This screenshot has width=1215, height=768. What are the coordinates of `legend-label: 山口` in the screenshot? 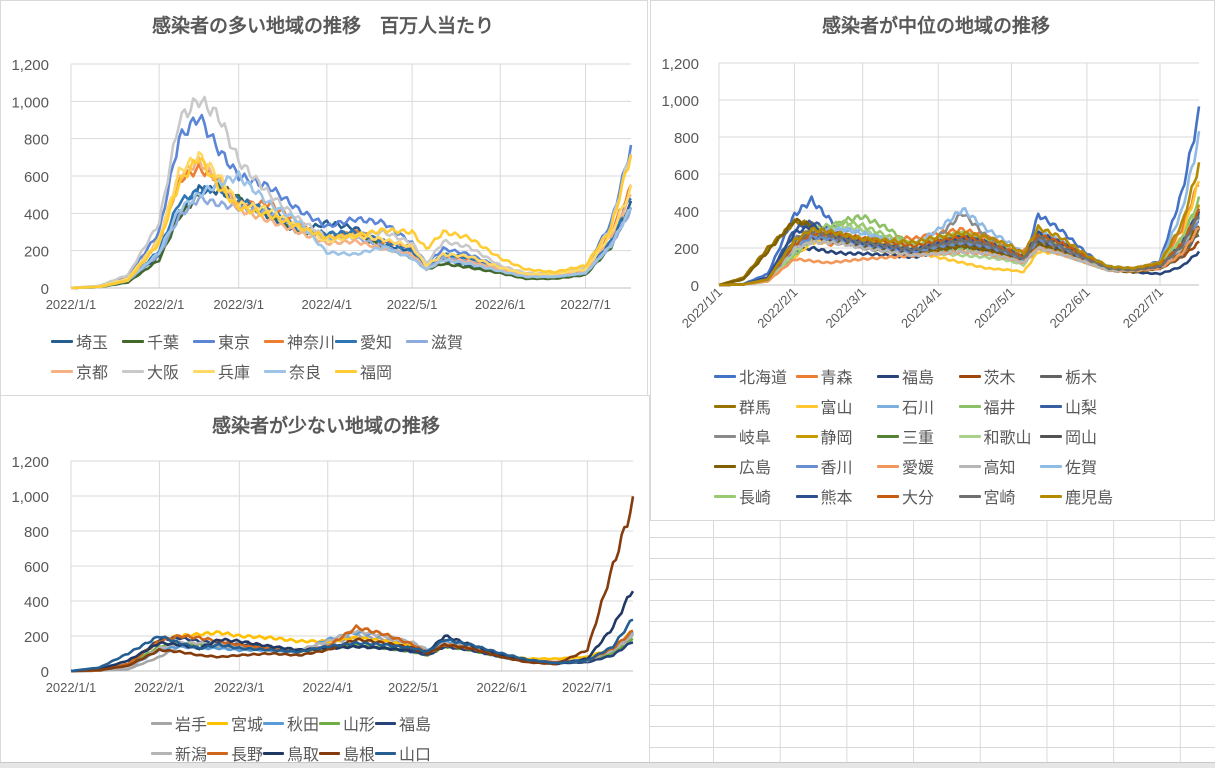 It's located at (414, 754).